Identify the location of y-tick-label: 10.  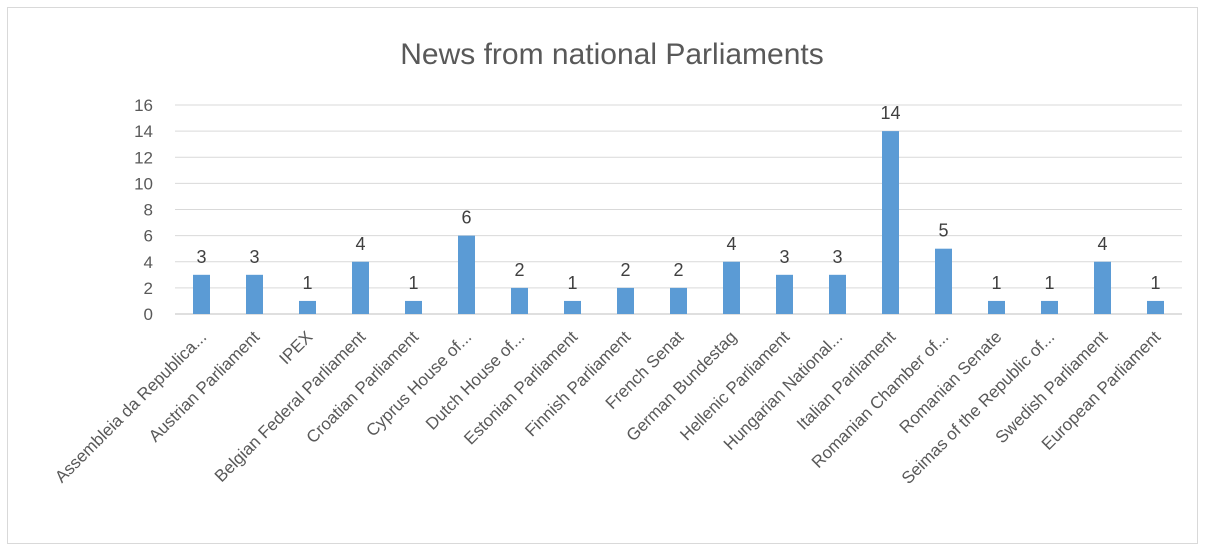
(143, 183).